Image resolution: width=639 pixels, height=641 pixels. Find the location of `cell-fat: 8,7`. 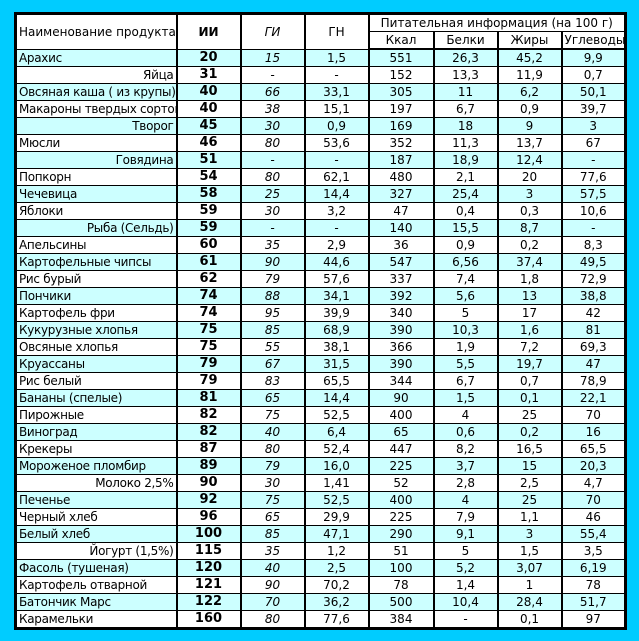

cell-fat: 8,7 is located at coordinates (529, 228).